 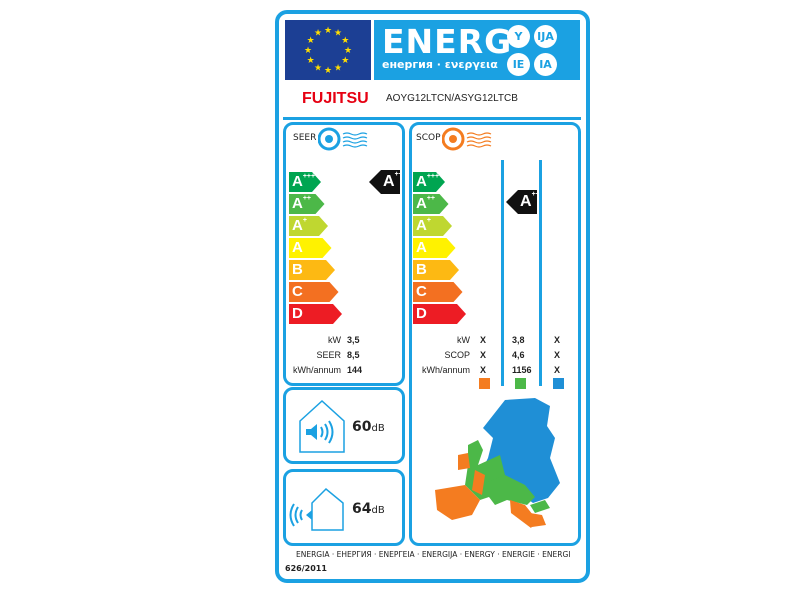 What do you see at coordinates (400, 174) in the screenshot?
I see `rating-sup: +++` at bounding box center [400, 174].